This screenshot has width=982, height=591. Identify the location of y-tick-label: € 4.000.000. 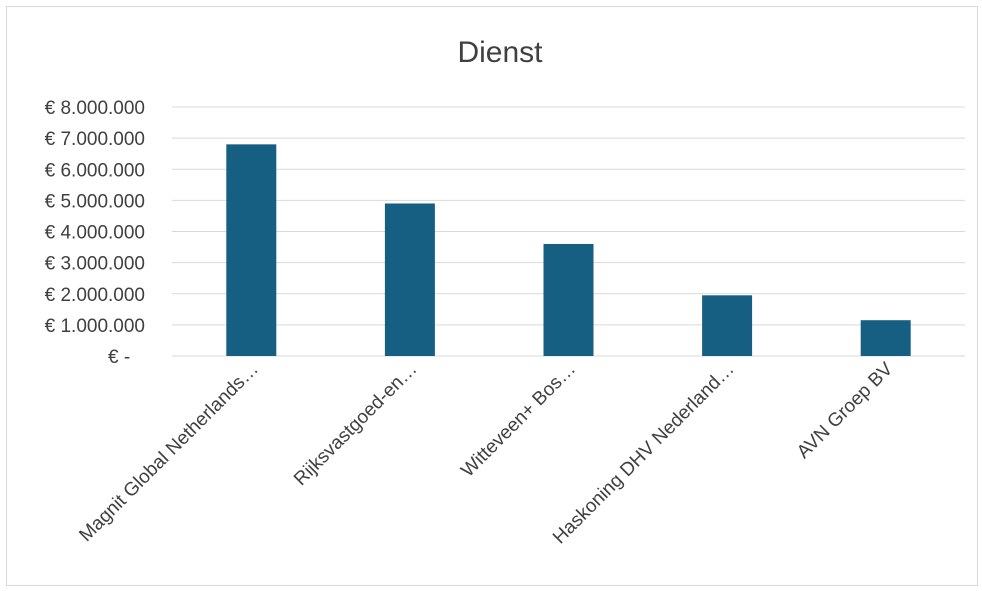
(95, 233).